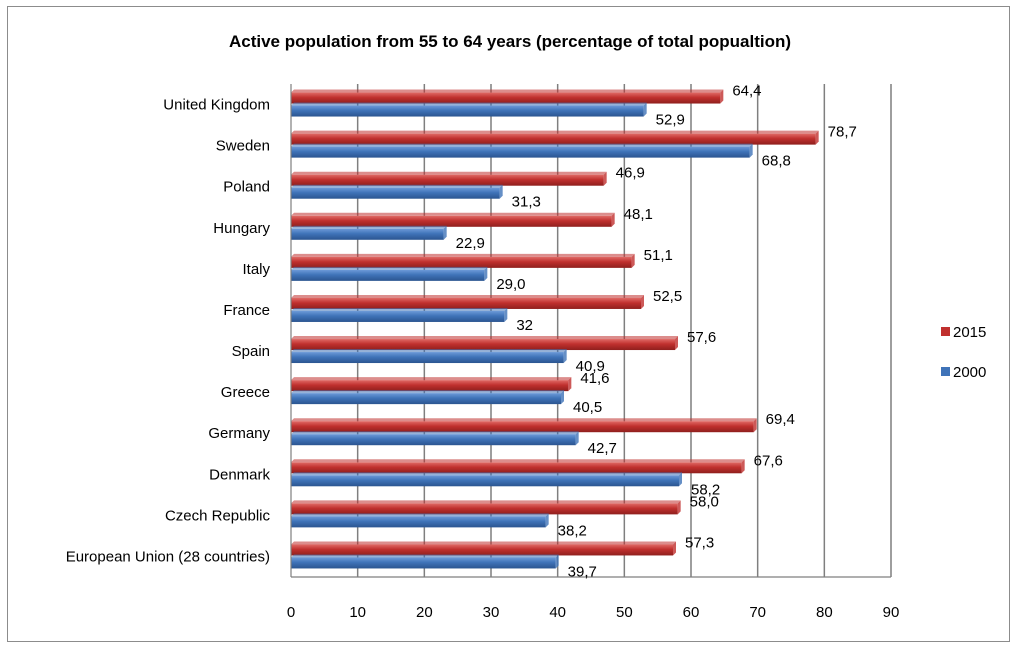 Image resolution: width=1020 pixels, height=649 pixels. What do you see at coordinates (670, 120) in the screenshot?
I see `data-label-2000: 52,9` at bounding box center [670, 120].